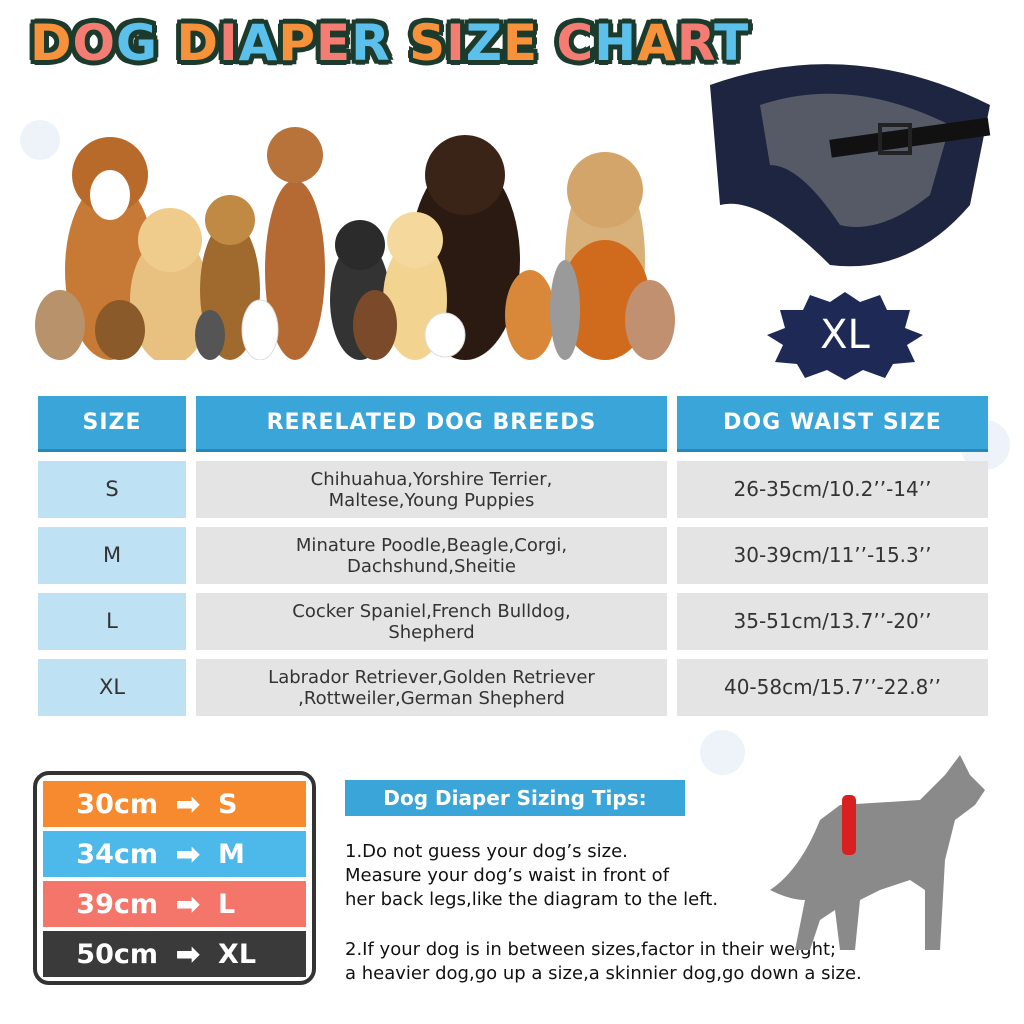  Describe the element at coordinates (431, 545) in the screenshot. I see `breeds-line: Minature Poodle,Beagle,Corgi,` at that location.